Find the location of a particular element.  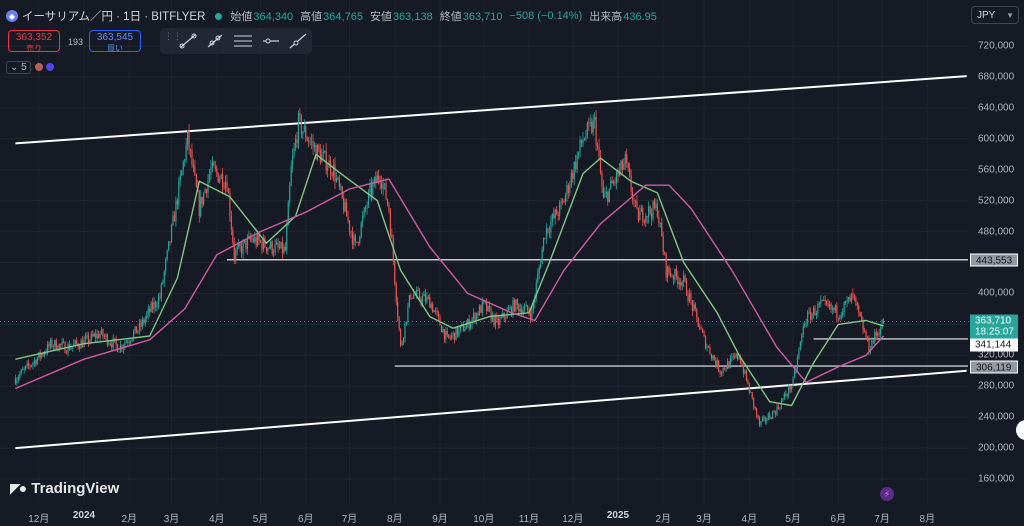

bolt-icon: ⚡ is located at coordinates (887, 494).